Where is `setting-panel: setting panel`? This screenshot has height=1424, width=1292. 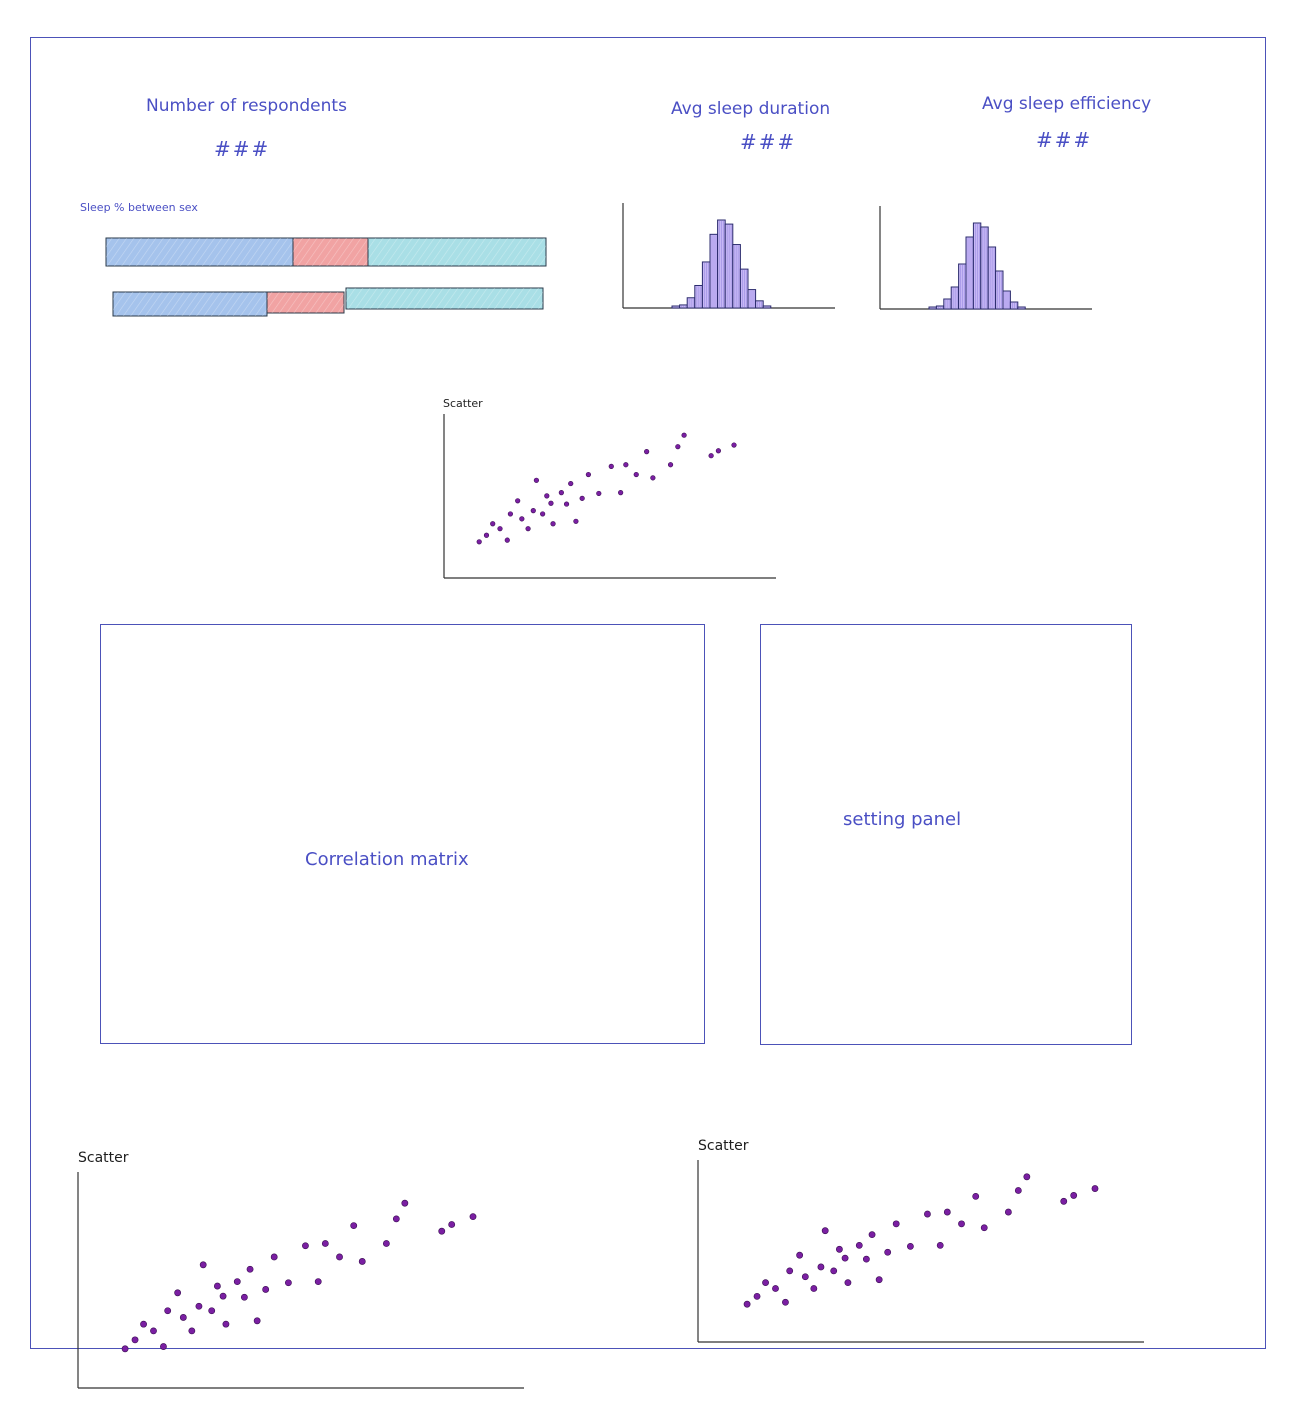
setting-panel: setting panel is located at coordinates (946, 834).